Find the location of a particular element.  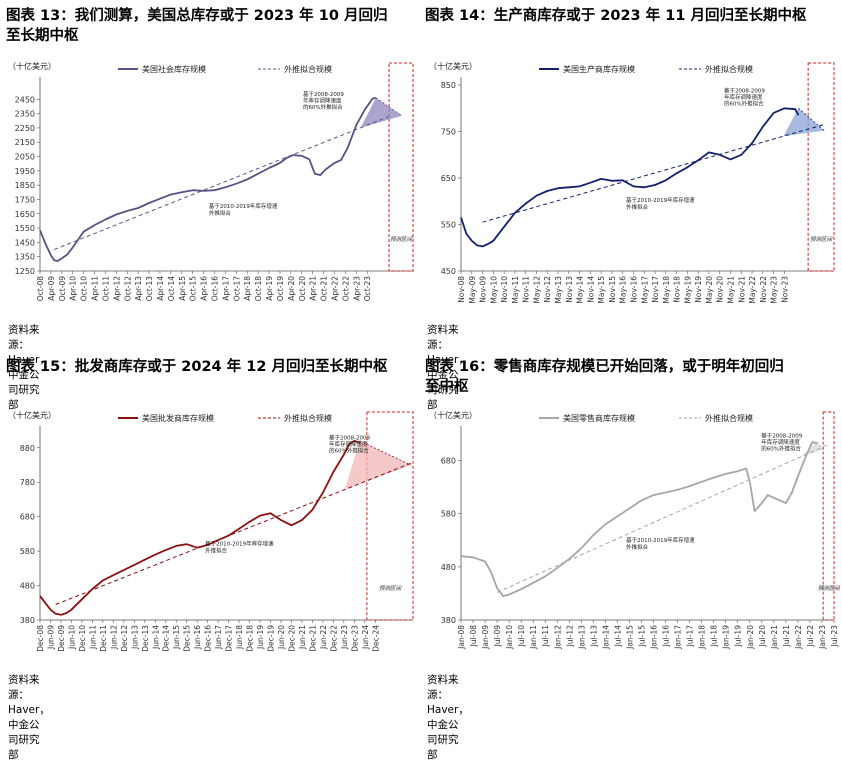

x-tick-label: May-14 is located at coordinates (580, 290).